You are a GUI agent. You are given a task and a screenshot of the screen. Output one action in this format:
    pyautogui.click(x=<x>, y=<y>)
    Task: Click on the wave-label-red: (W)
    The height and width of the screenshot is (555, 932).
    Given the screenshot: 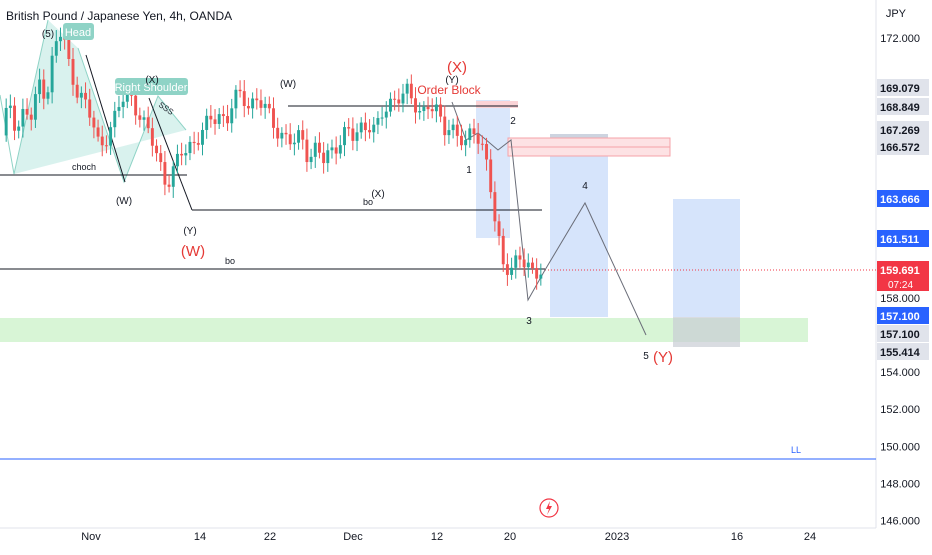 What is the action you would take?
    pyautogui.click(x=193, y=251)
    